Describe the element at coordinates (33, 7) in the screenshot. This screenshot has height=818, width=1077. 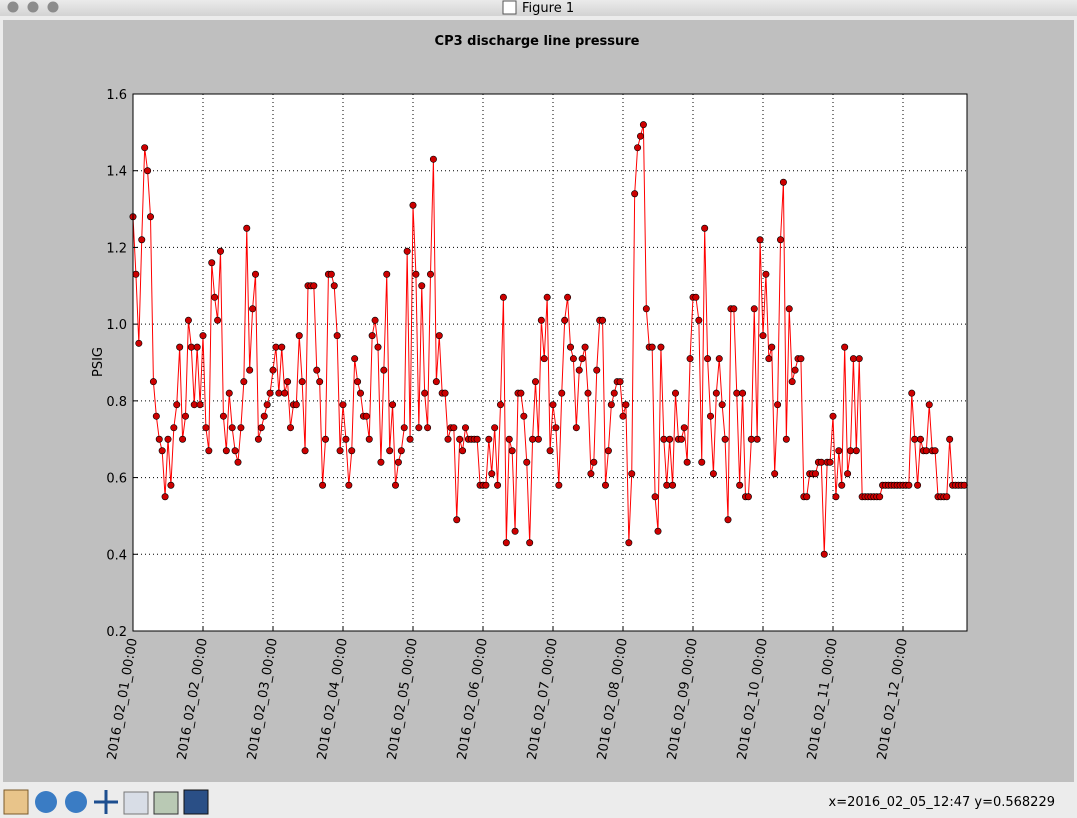
I see `minimize-button` at that location.